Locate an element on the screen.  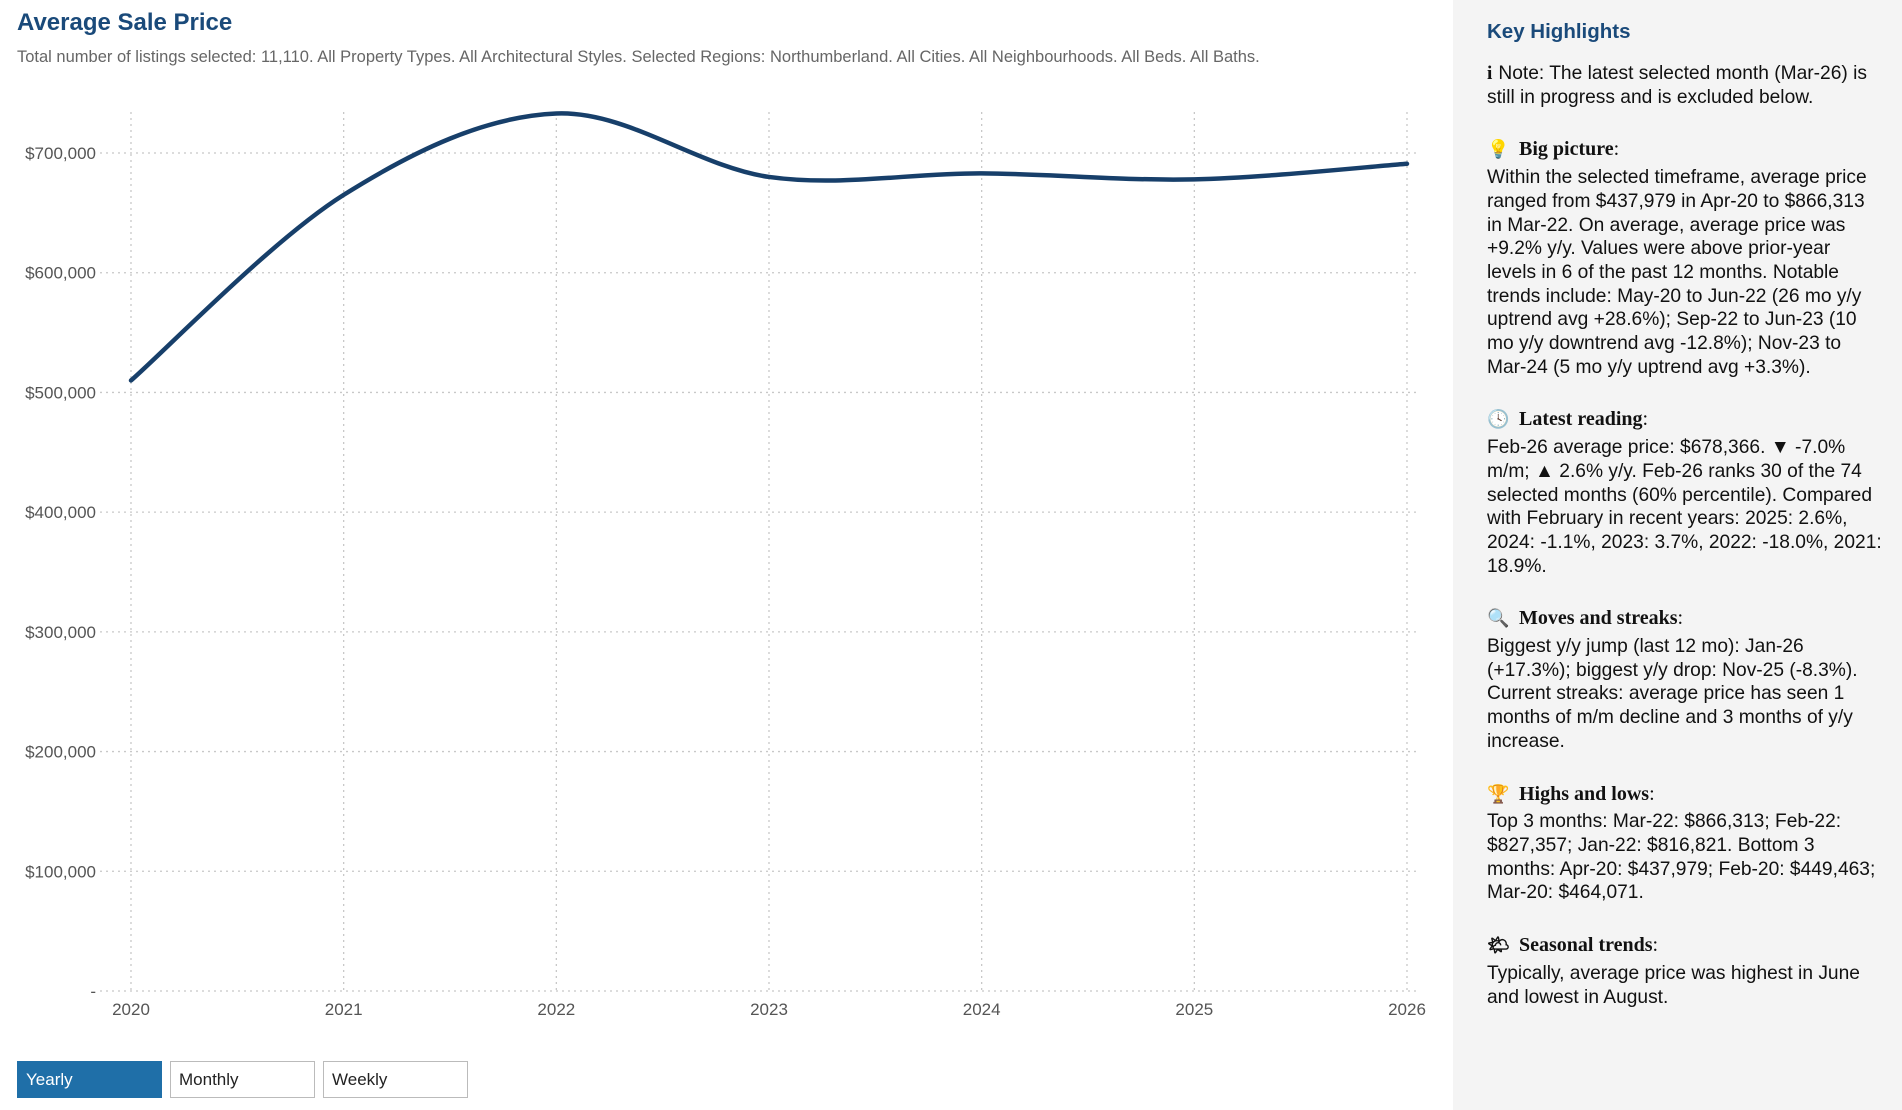
section-heading: 🌤 Seasonal trends: is located at coordinates (1685, 946).